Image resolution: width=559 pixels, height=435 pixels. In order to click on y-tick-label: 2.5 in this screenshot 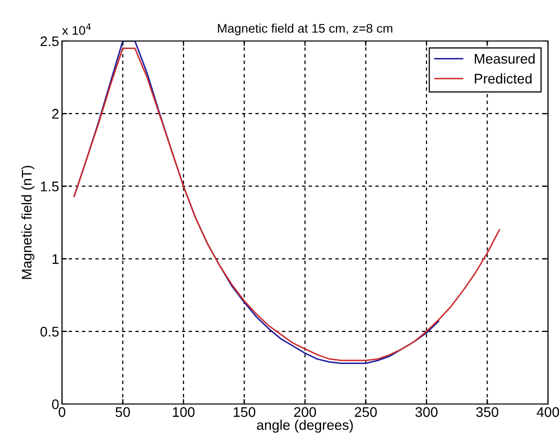, I will do `click(49, 41)`.